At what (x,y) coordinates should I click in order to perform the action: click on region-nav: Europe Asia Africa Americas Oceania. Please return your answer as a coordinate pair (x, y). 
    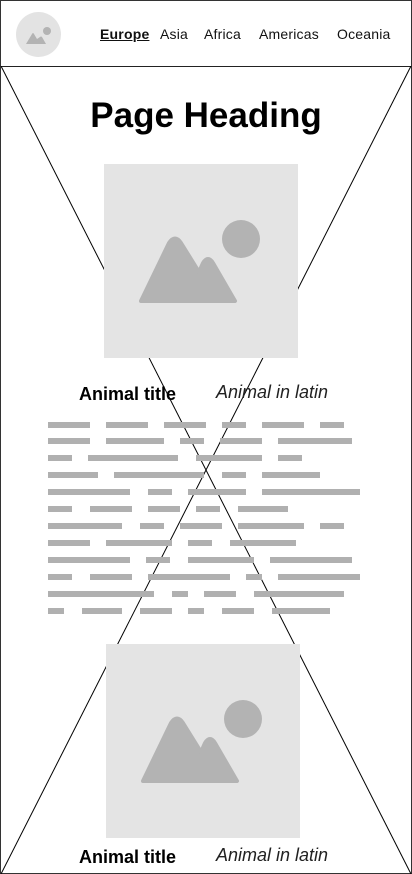
    Looking at the image, I should click on (206, 36).